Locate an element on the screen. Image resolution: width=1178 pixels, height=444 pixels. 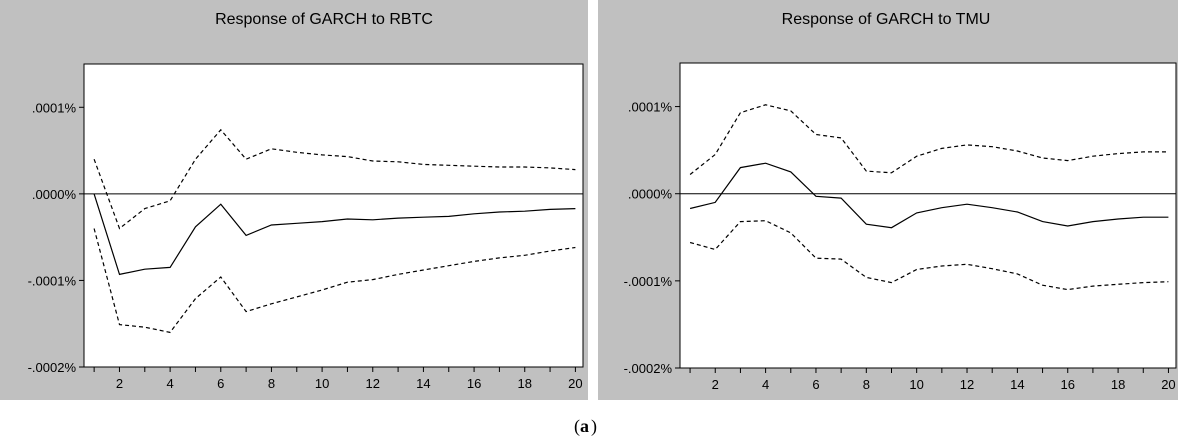
figure-caption: ( a ) is located at coordinates (585, 426).